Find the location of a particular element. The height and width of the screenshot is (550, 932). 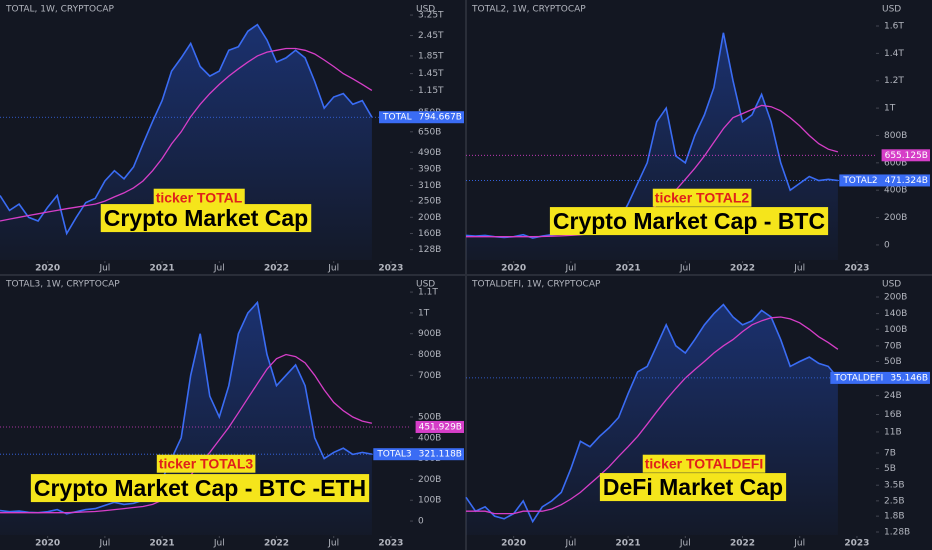

y-tick-label: 3.25T is located at coordinates (431, 16).